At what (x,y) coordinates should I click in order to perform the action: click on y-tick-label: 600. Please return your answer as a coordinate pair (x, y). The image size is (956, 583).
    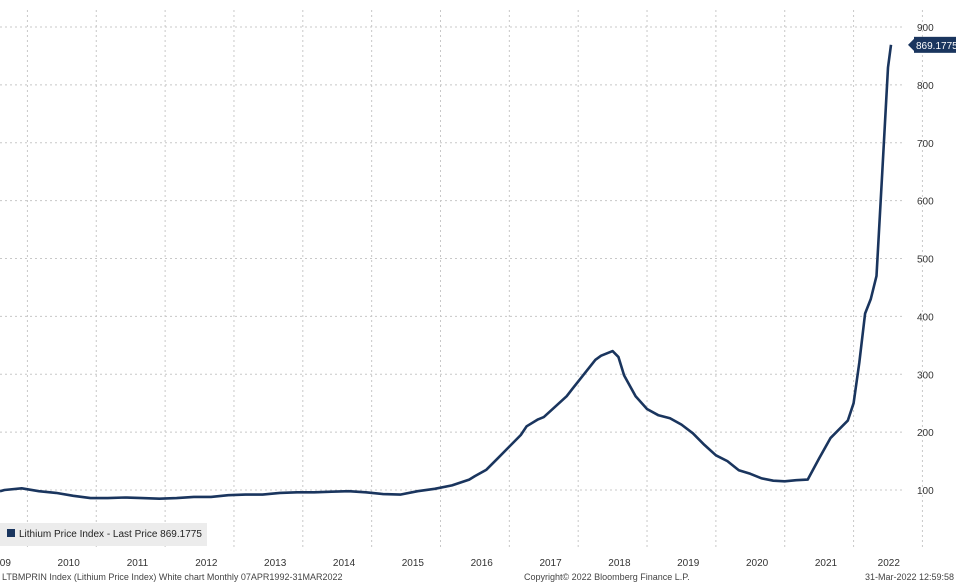
    Looking at the image, I should click on (925, 202).